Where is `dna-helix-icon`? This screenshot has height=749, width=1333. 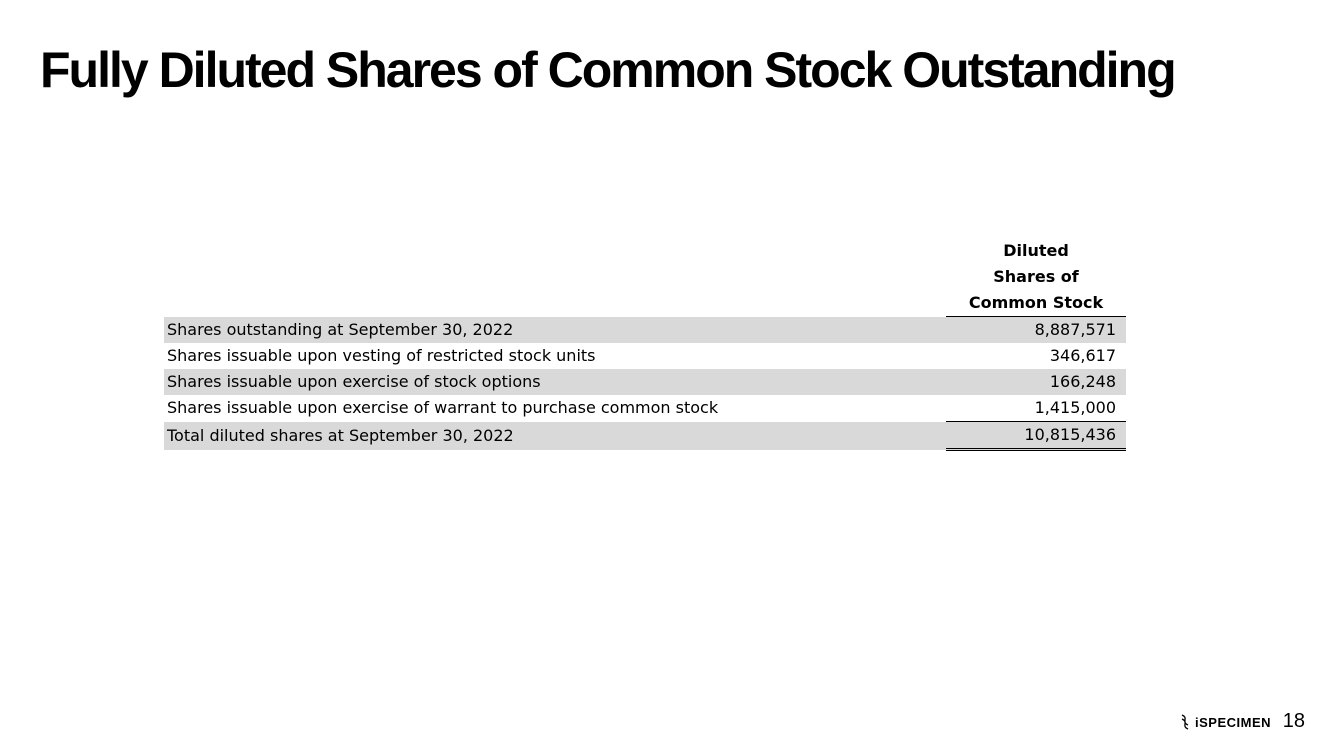
dna-helix-icon is located at coordinates (1185, 722).